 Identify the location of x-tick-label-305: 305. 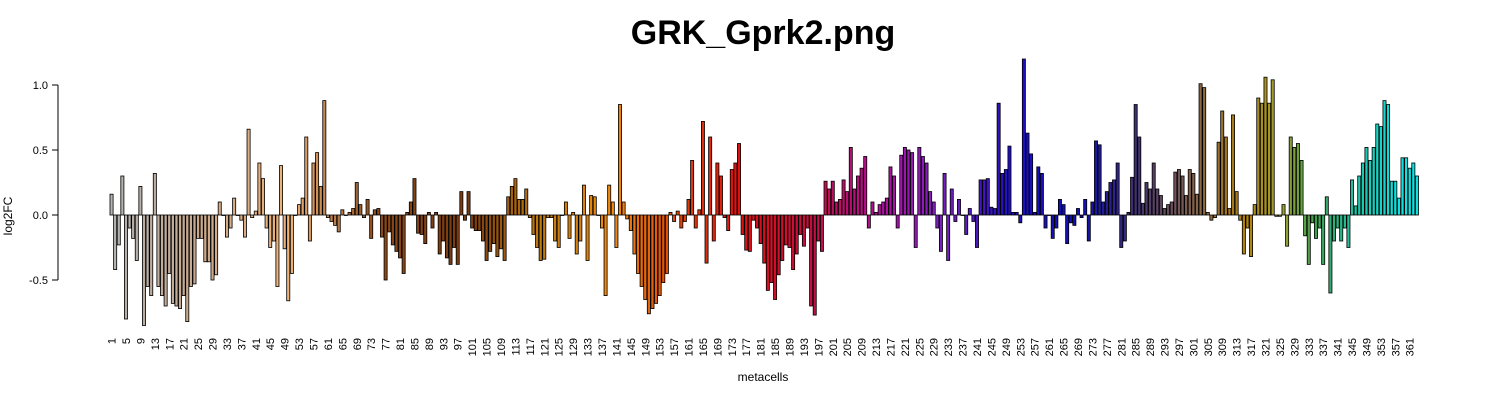
(1209, 347).